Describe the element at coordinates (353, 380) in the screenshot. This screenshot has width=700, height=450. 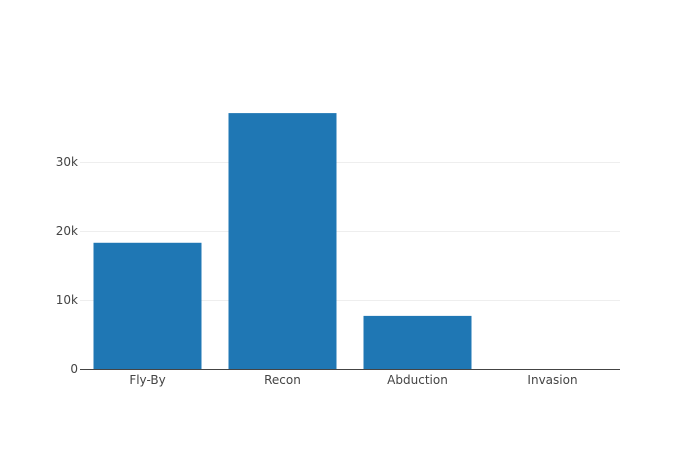
I see `x-tick-labels: Fly-By Recon Abduction Invasion` at that location.